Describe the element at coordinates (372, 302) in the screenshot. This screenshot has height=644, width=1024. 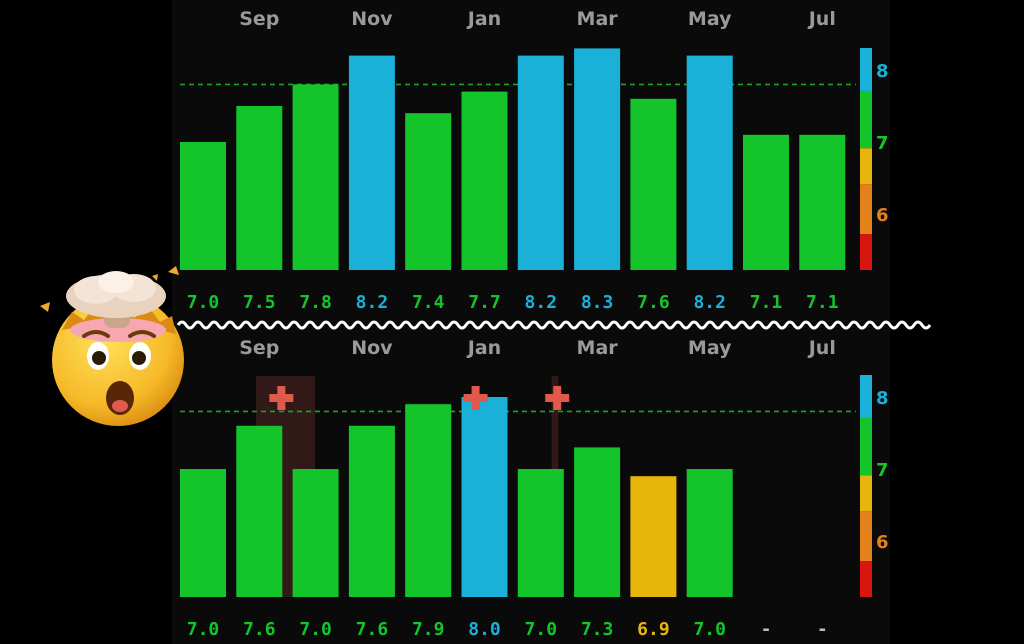
I see `value-label-nov: 8.2` at that location.